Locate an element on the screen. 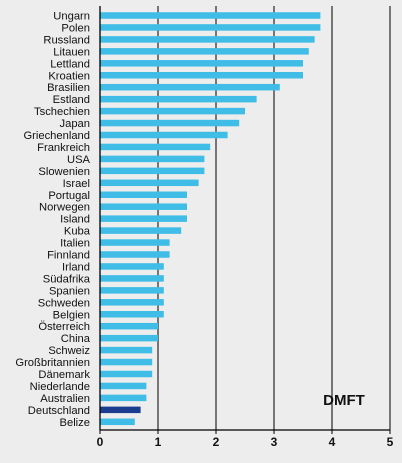 Image resolution: width=402 pixels, height=463 pixels. category-label-16: Norwegen is located at coordinates (64, 208).